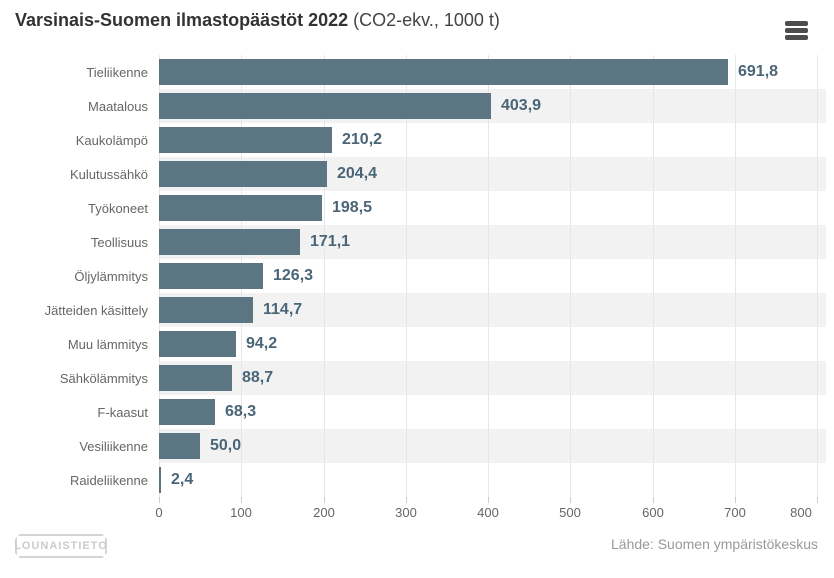  I want to click on x-tick-label: 800, so click(801, 512).